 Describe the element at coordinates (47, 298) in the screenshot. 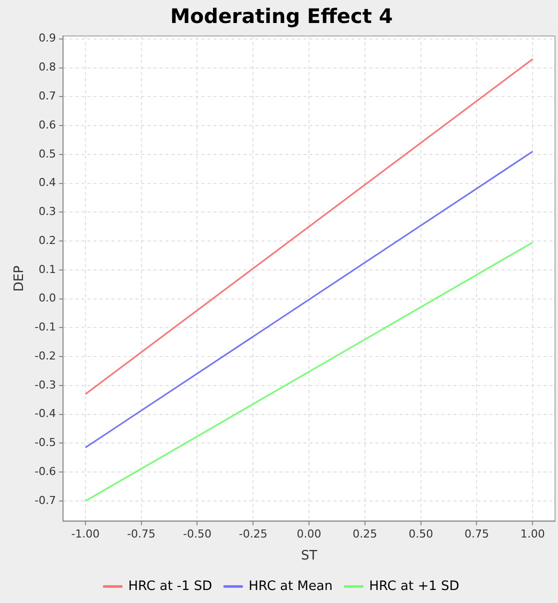

I see `y-tick-label: 0.0` at that location.